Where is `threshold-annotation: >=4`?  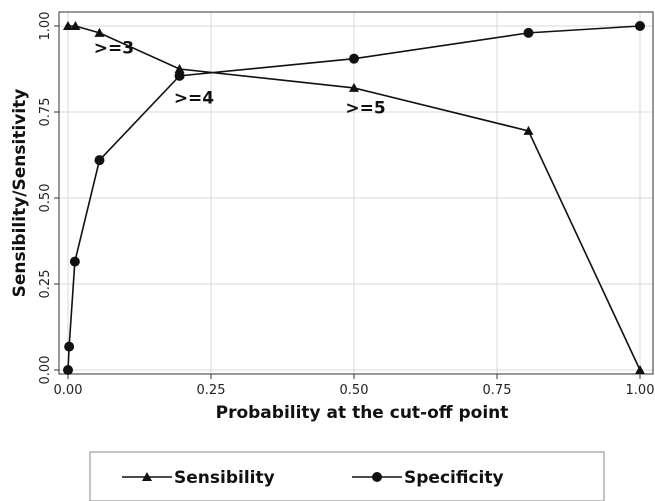 threshold-annotation: >=4 is located at coordinates (194, 98).